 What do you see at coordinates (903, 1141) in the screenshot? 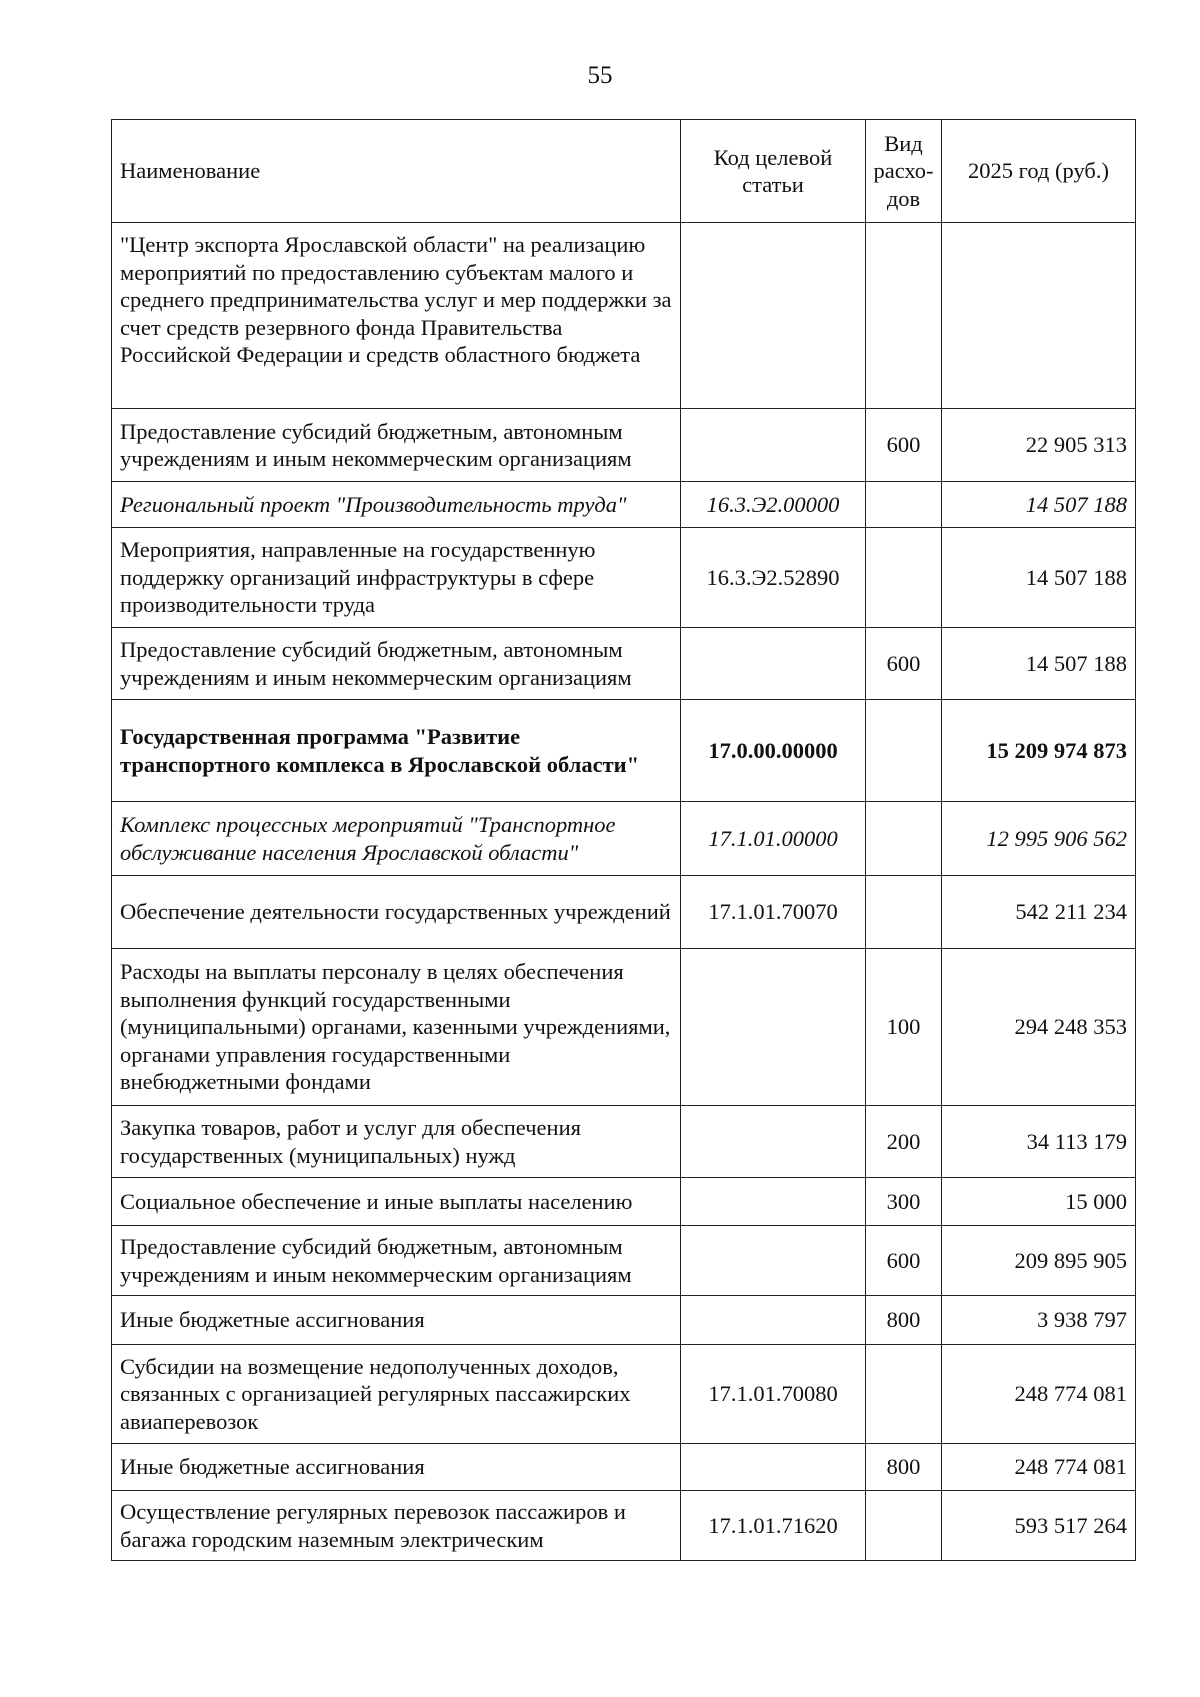
I see `cell-type: 200` at bounding box center [903, 1141].